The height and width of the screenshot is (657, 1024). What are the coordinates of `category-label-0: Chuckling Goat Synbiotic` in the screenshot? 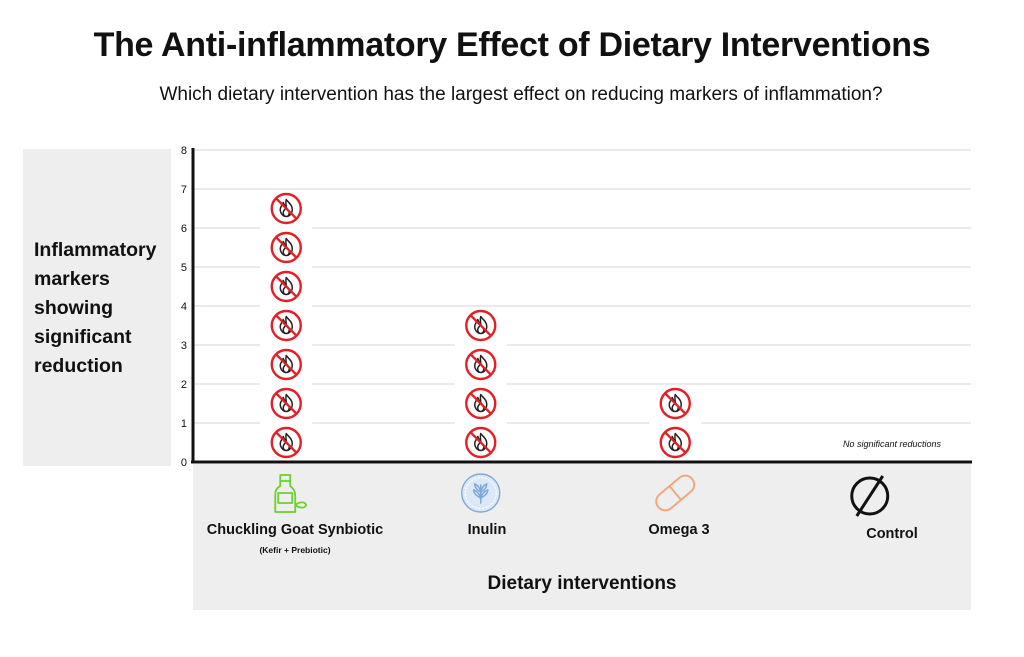 It's located at (295, 530).